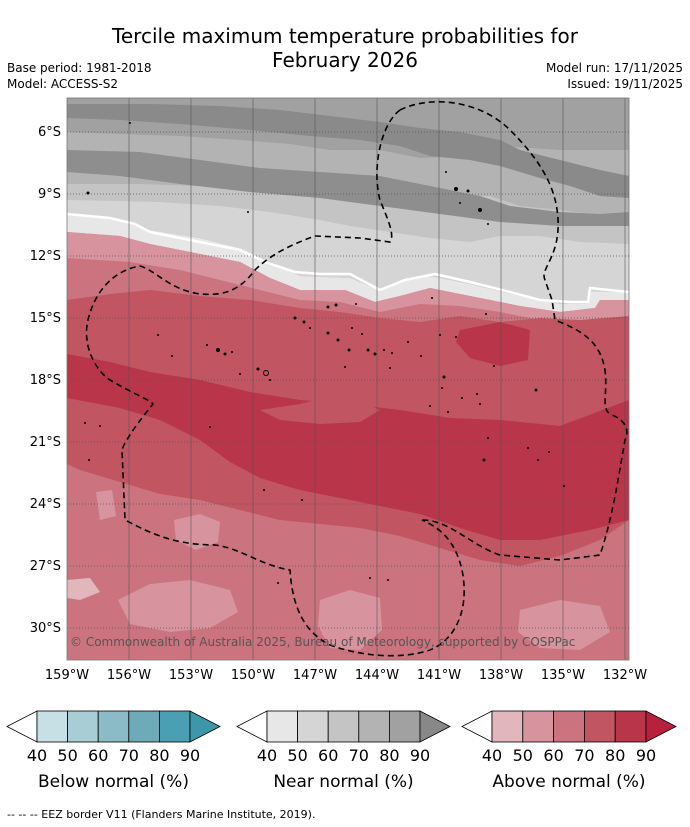  What do you see at coordinates (178, 606) in the screenshot?
I see `above-normal-50-60-patch-sw` at bounding box center [178, 606].